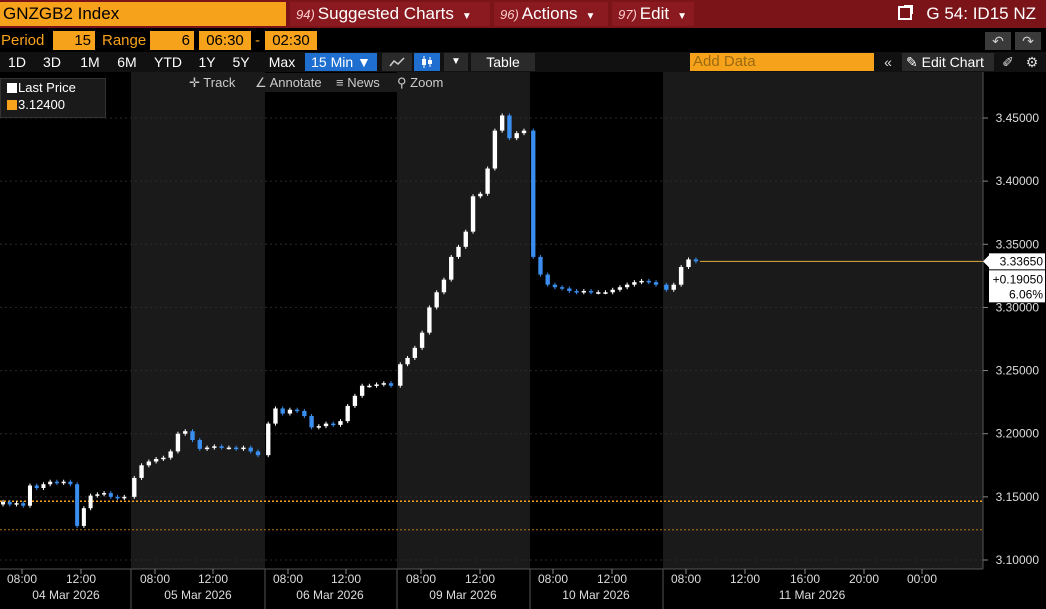 This screenshot has height=609, width=1046. I want to click on range-1d-button: 1D, so click(17, 62).